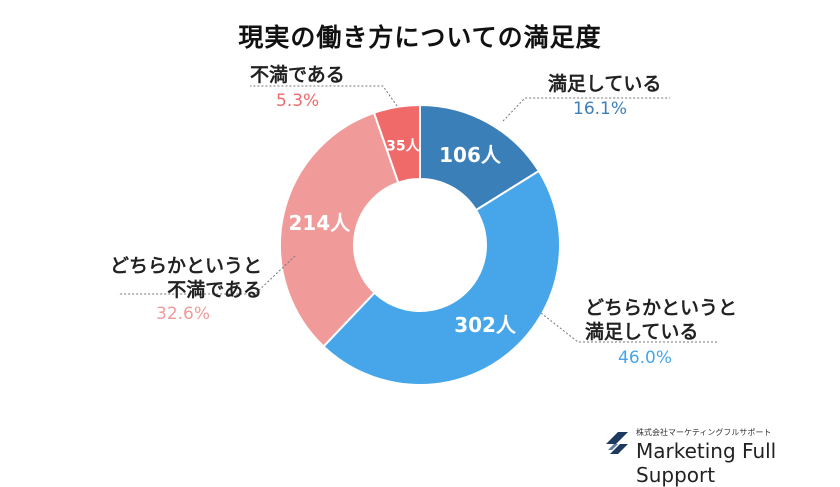 The width and height of the screenshot is (840, 487). Describe the element at coordinates (403, 145) in the screenshot. I see `slice-count-dissatisfied: 35人` at that location.